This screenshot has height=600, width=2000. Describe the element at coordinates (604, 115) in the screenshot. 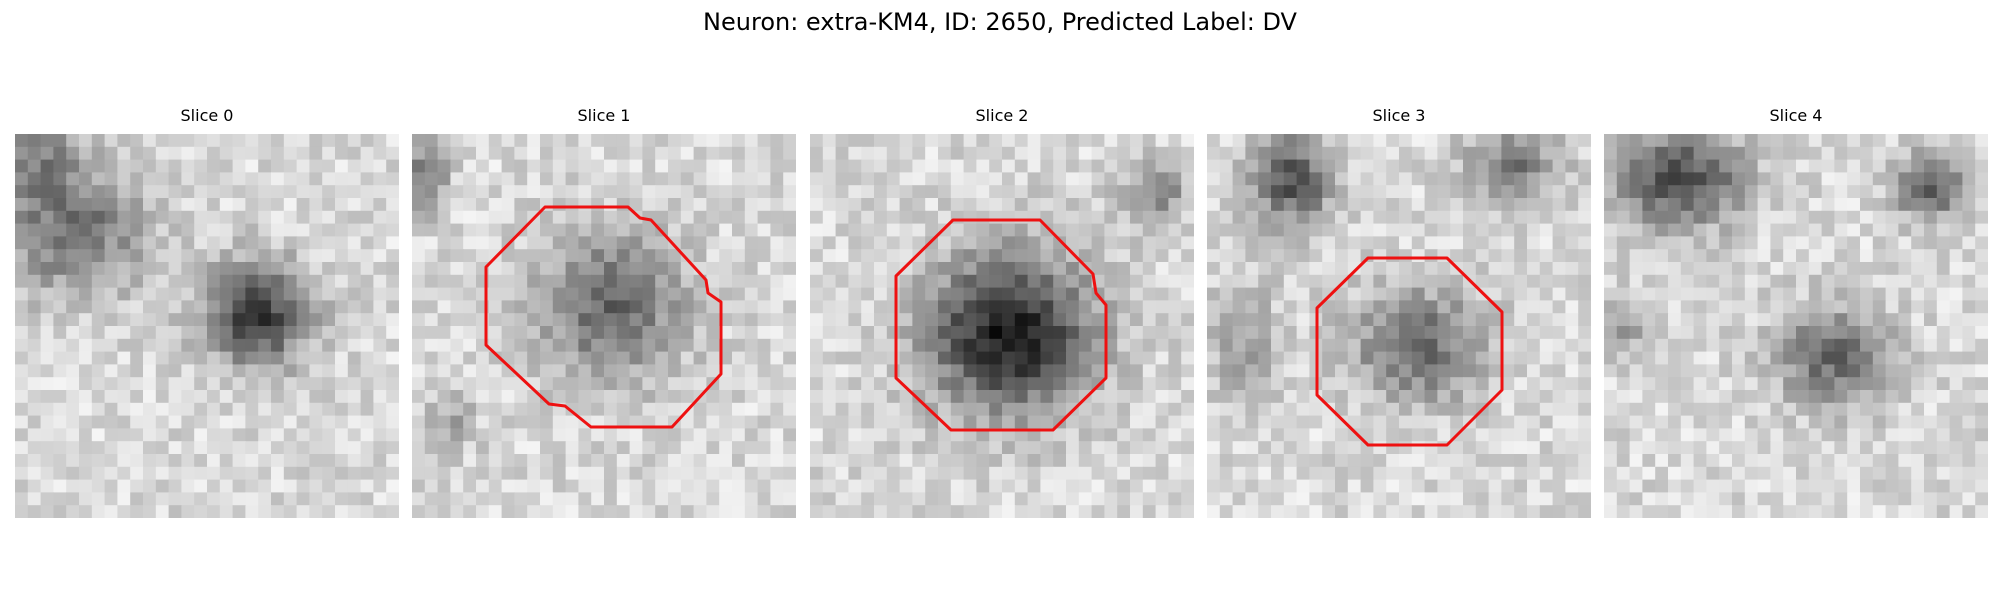

I see `slice-title: Slice 1` at that location.